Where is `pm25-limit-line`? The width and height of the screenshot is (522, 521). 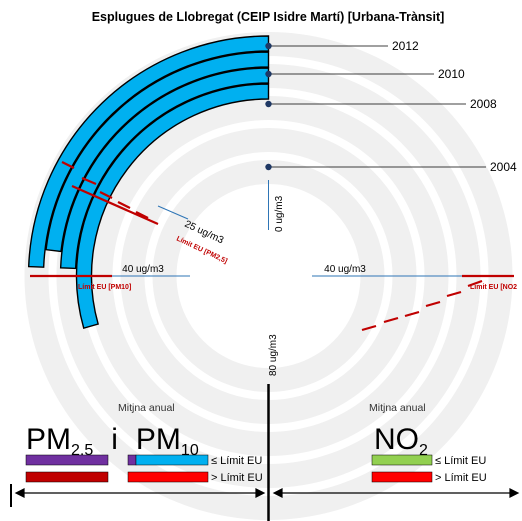 pm25-limit-line is located at coordinates (115, 205).